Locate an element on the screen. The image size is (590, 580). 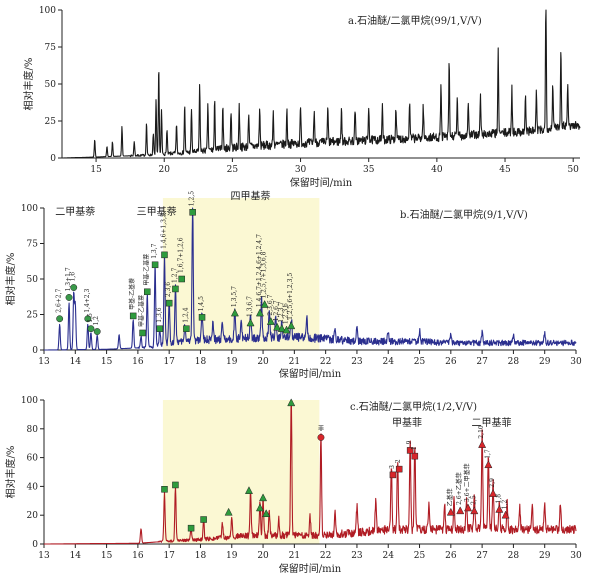
y-tick-label: 20 is located at coordinates (33, 516).